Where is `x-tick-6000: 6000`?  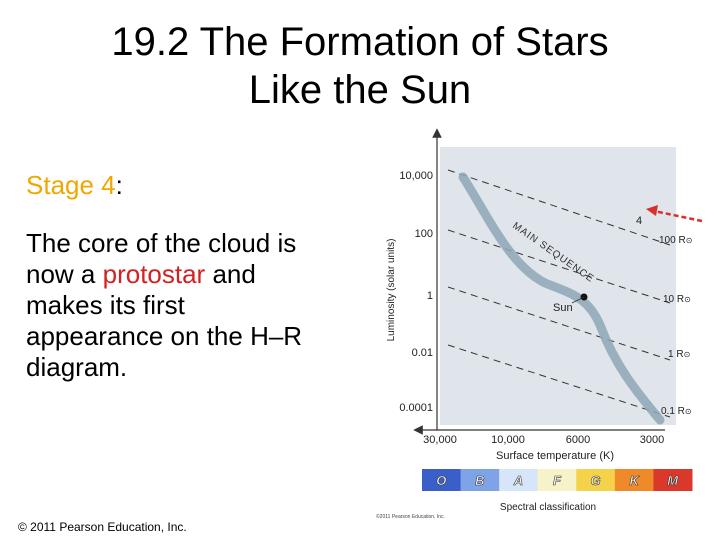 x-tick-6000: 6000 is located at coordinates (578, 440).